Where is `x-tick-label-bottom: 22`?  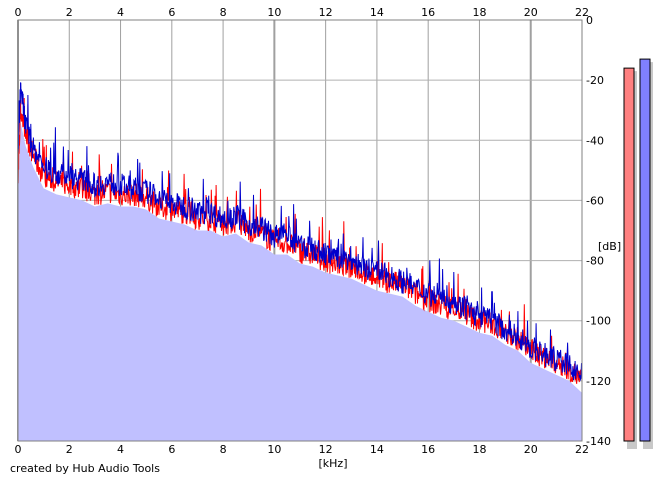
x-tick-label-bottom: 22 is located at coordinates (582, 449).